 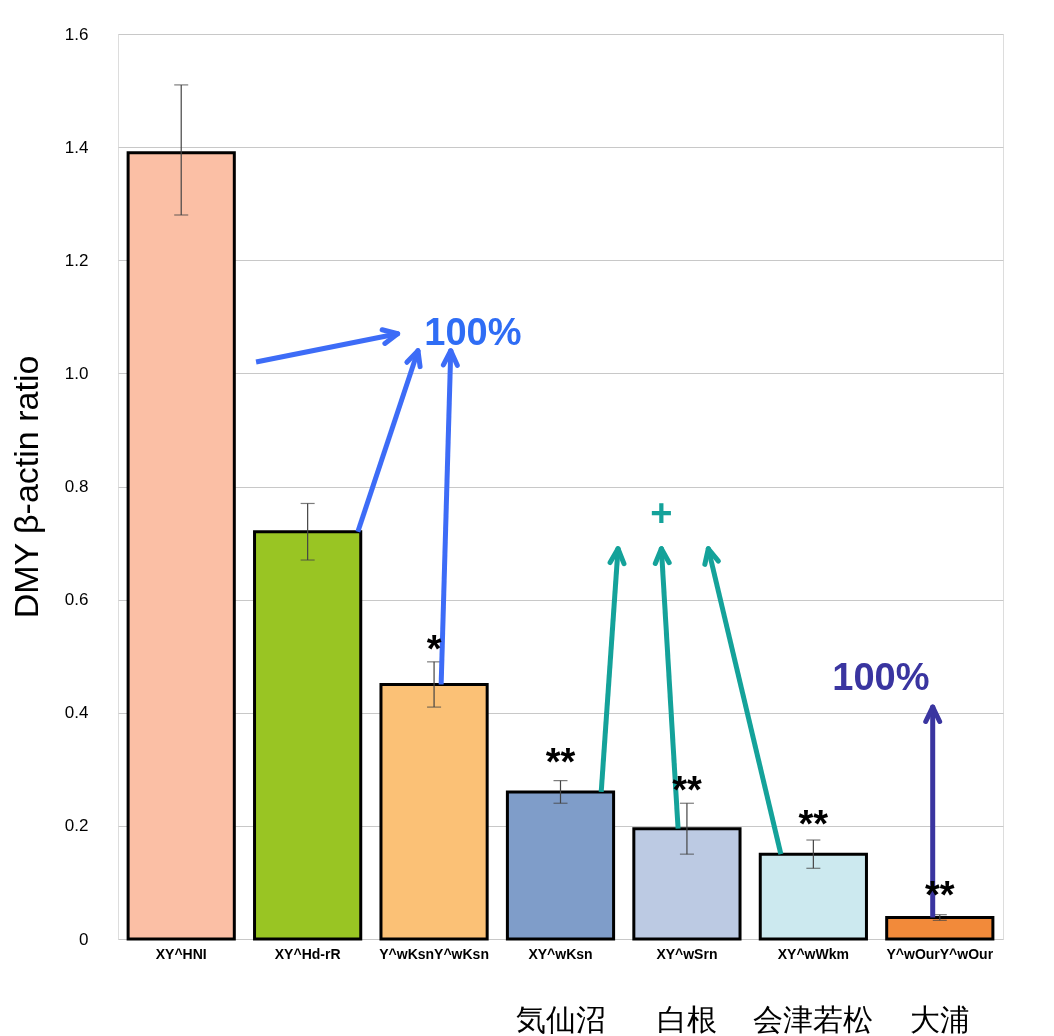 What do you see at coordinates (813, 1019) in the screenshot?
I see `text: 会津若松` at bounding box center [813, 1019].